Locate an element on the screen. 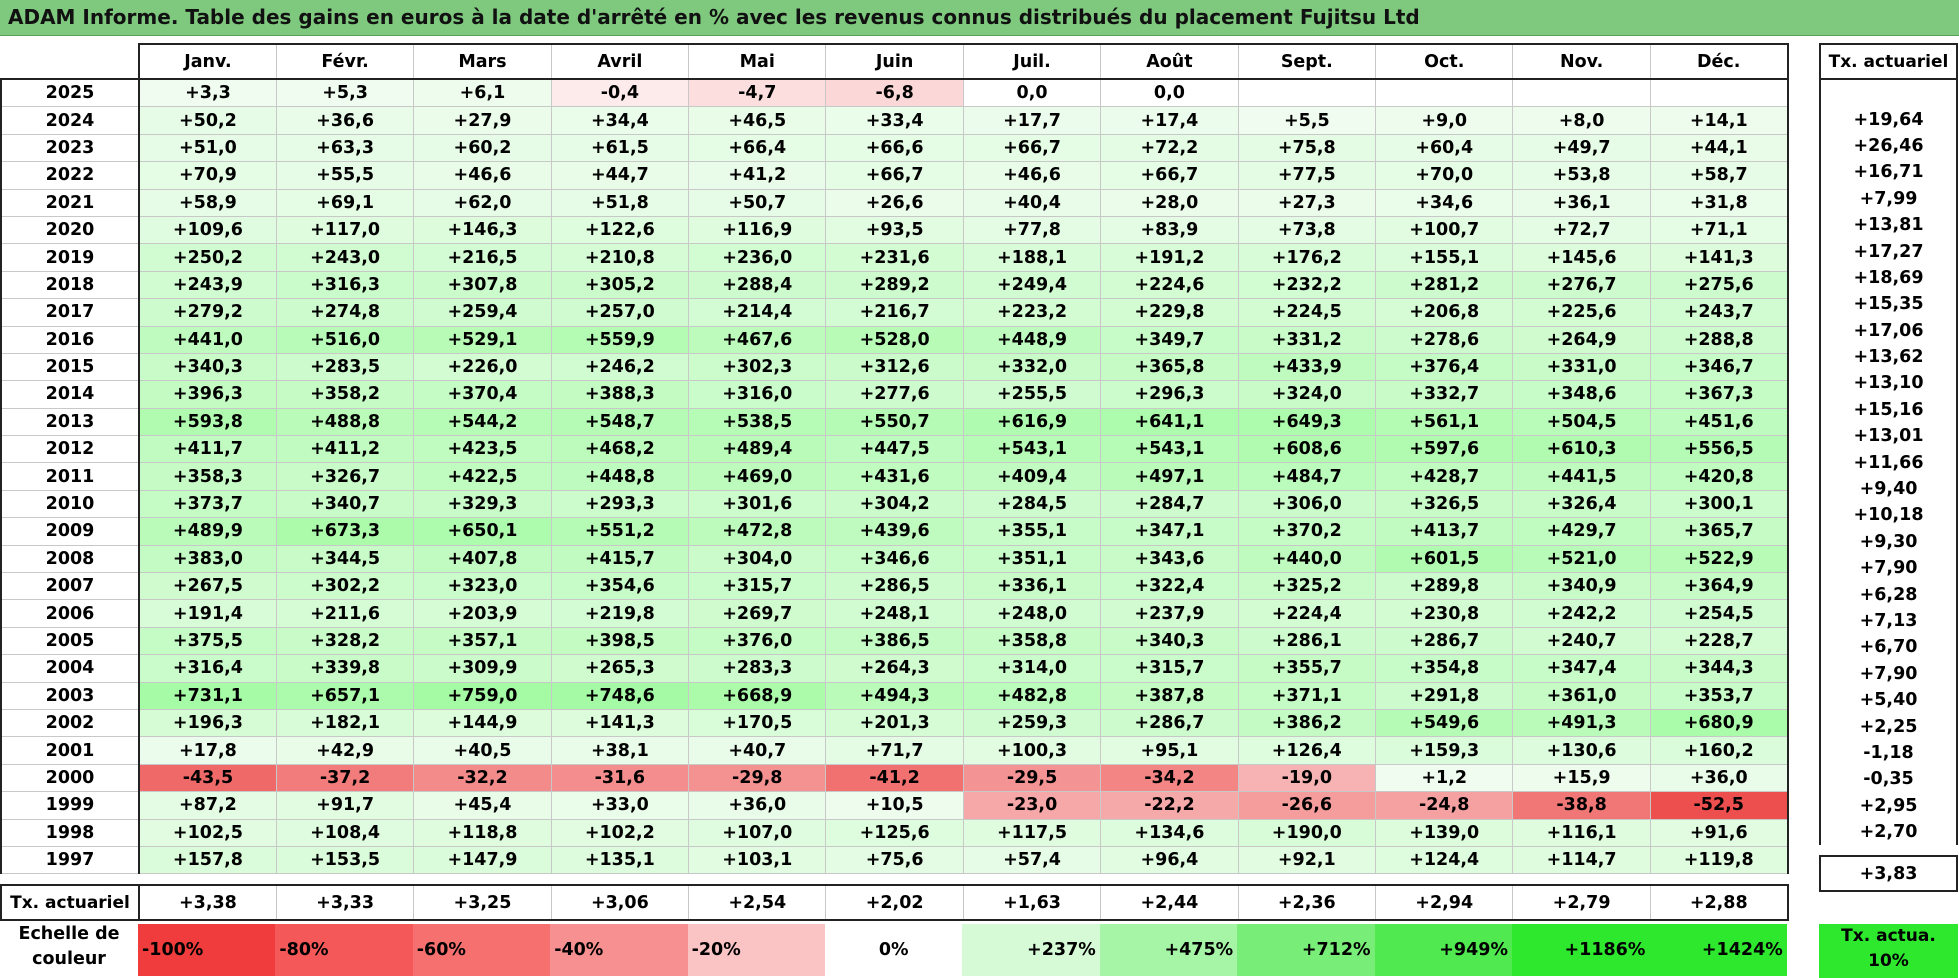 The height and width of the screenshot is (978, 1959). value-cell: +10,5 is located at coordinates (894, 805).